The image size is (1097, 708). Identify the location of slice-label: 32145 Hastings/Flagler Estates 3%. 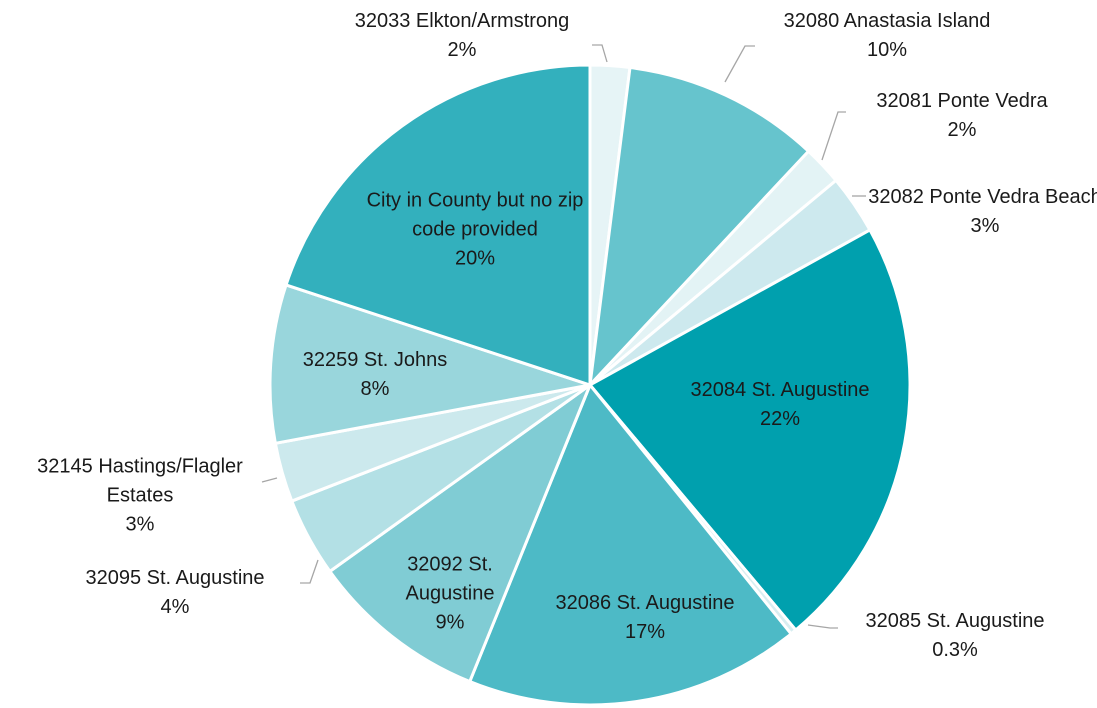
(140, 496).